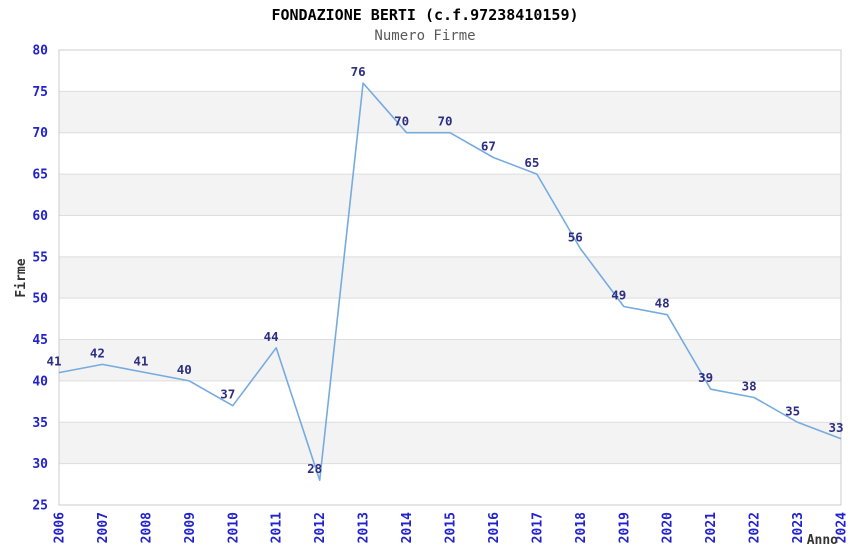 The width and height of the screenshot is (850, 550). Describe the element at coordinates (798, 527) in the screenshot. I see `x-tick-label: 2023` at that location.